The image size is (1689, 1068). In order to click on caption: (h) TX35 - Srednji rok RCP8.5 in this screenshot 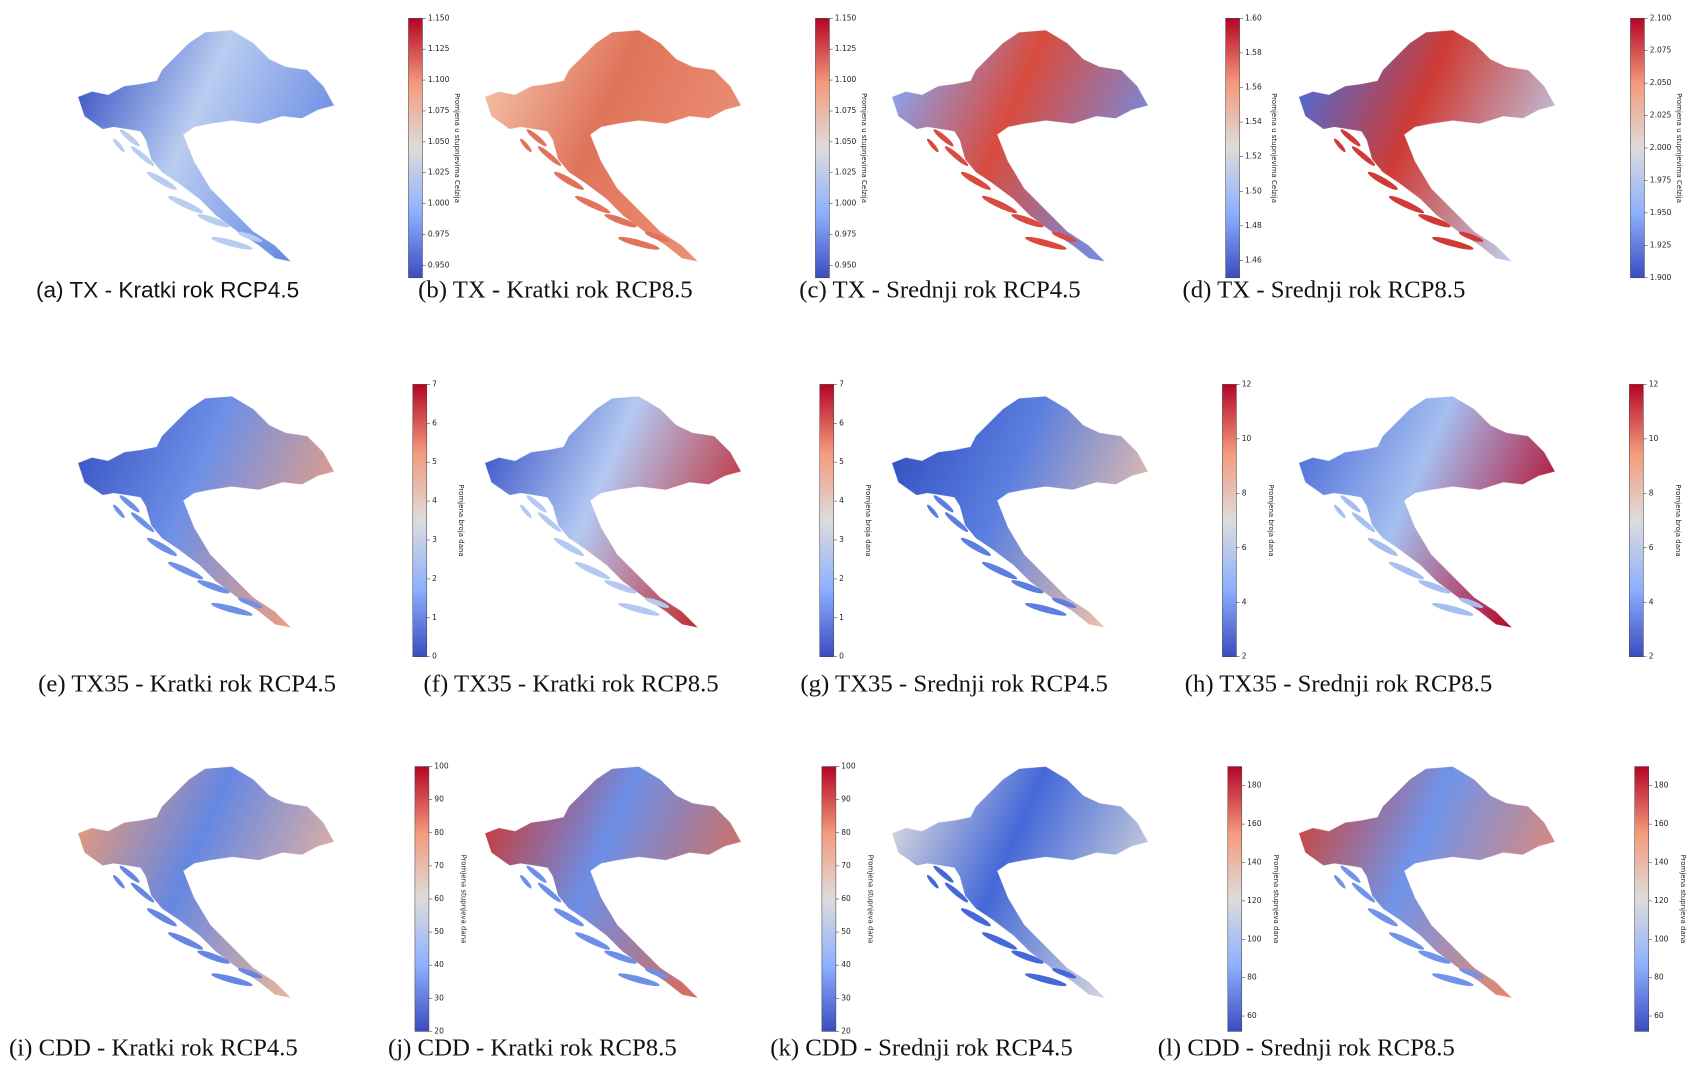, I will do `click(1339, 683)`.